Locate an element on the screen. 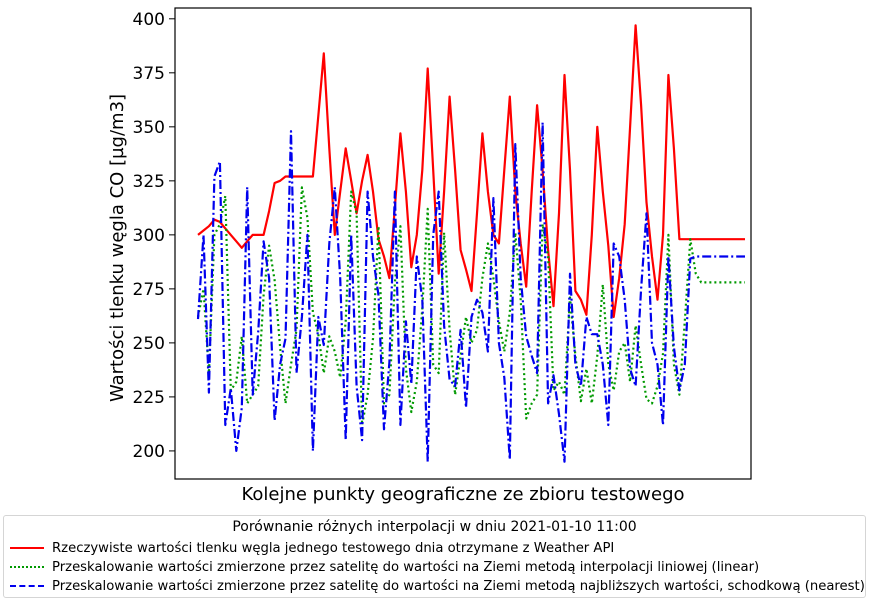 The width and height of the screenshot is (869, 601). legend-swatch-actual is located at coordinates (27, 548).